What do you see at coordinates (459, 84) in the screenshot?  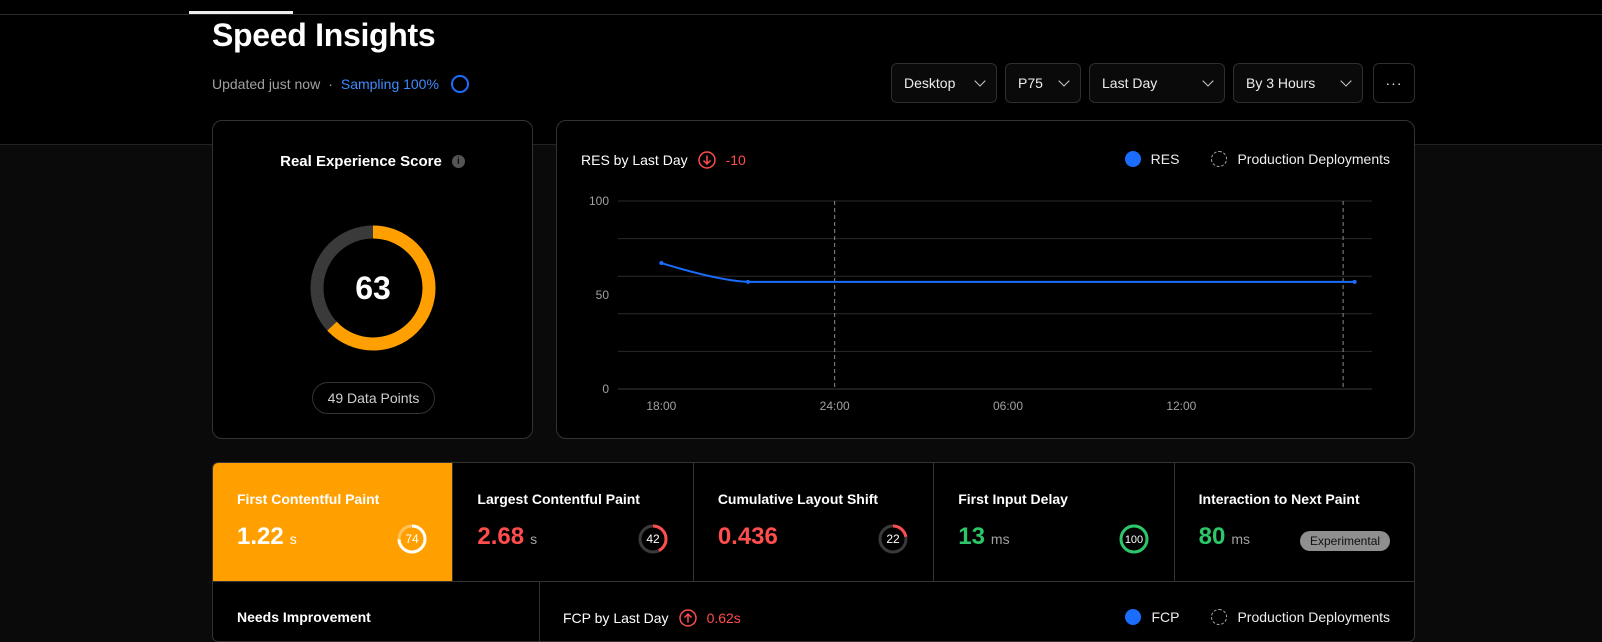 I see `sampling-ring-icon` at bounding box center [459, 84].